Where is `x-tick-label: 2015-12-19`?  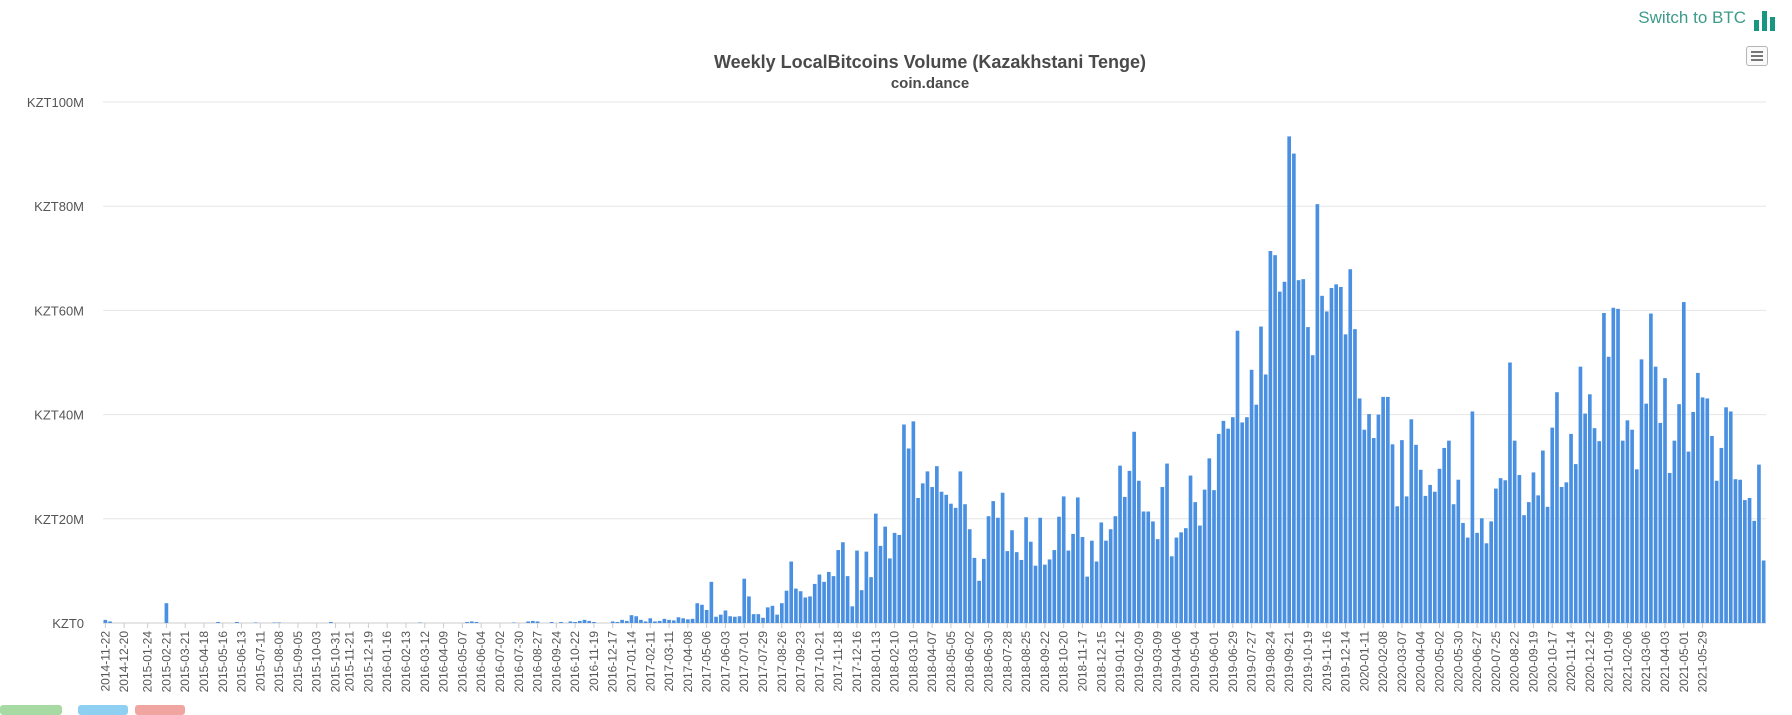 x-tick-label: 2015-12-19 is located at coordinates (368, 662).